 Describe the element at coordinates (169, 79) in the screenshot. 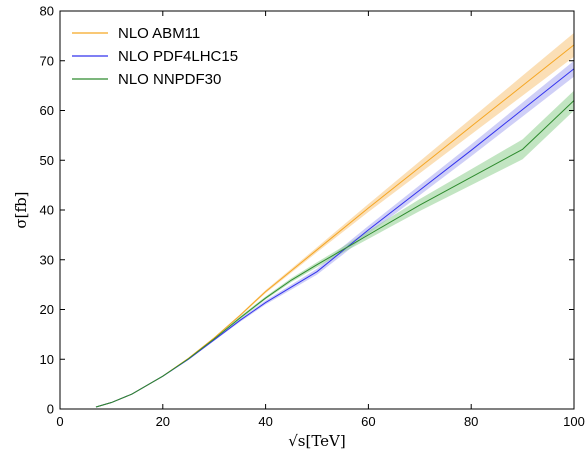

I see `legend-label-3: NLO NNPDF30` at that location.